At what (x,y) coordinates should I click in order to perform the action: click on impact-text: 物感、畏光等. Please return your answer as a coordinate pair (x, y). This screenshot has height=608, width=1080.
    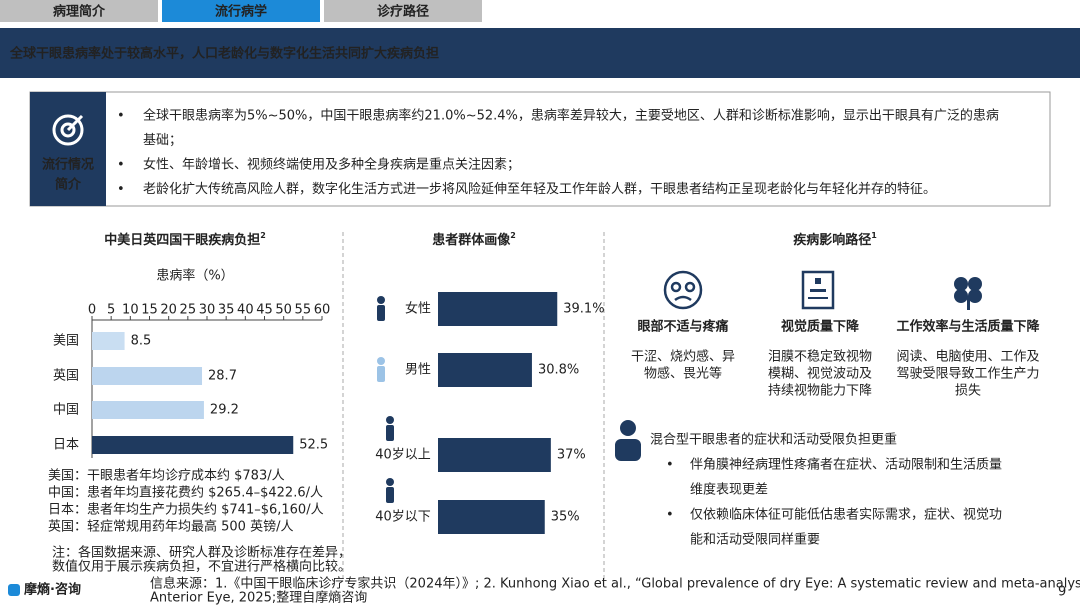
    Looking at the image, I should click on (683, 374).